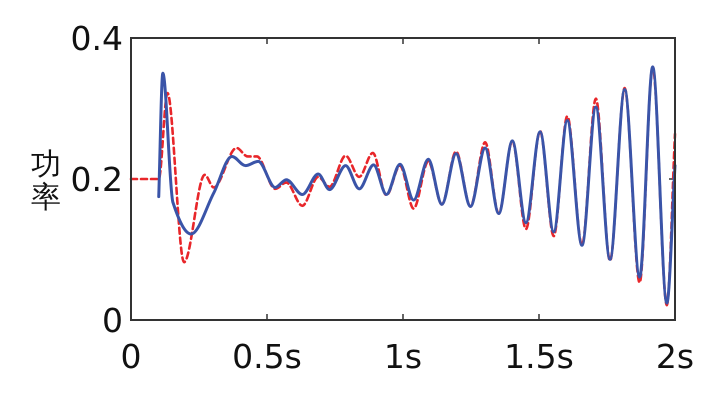  What do you see at coordinates (96, 38) in the screenshot?
I see `y-tick-label: 0.4` at bounding box center [96, 38].